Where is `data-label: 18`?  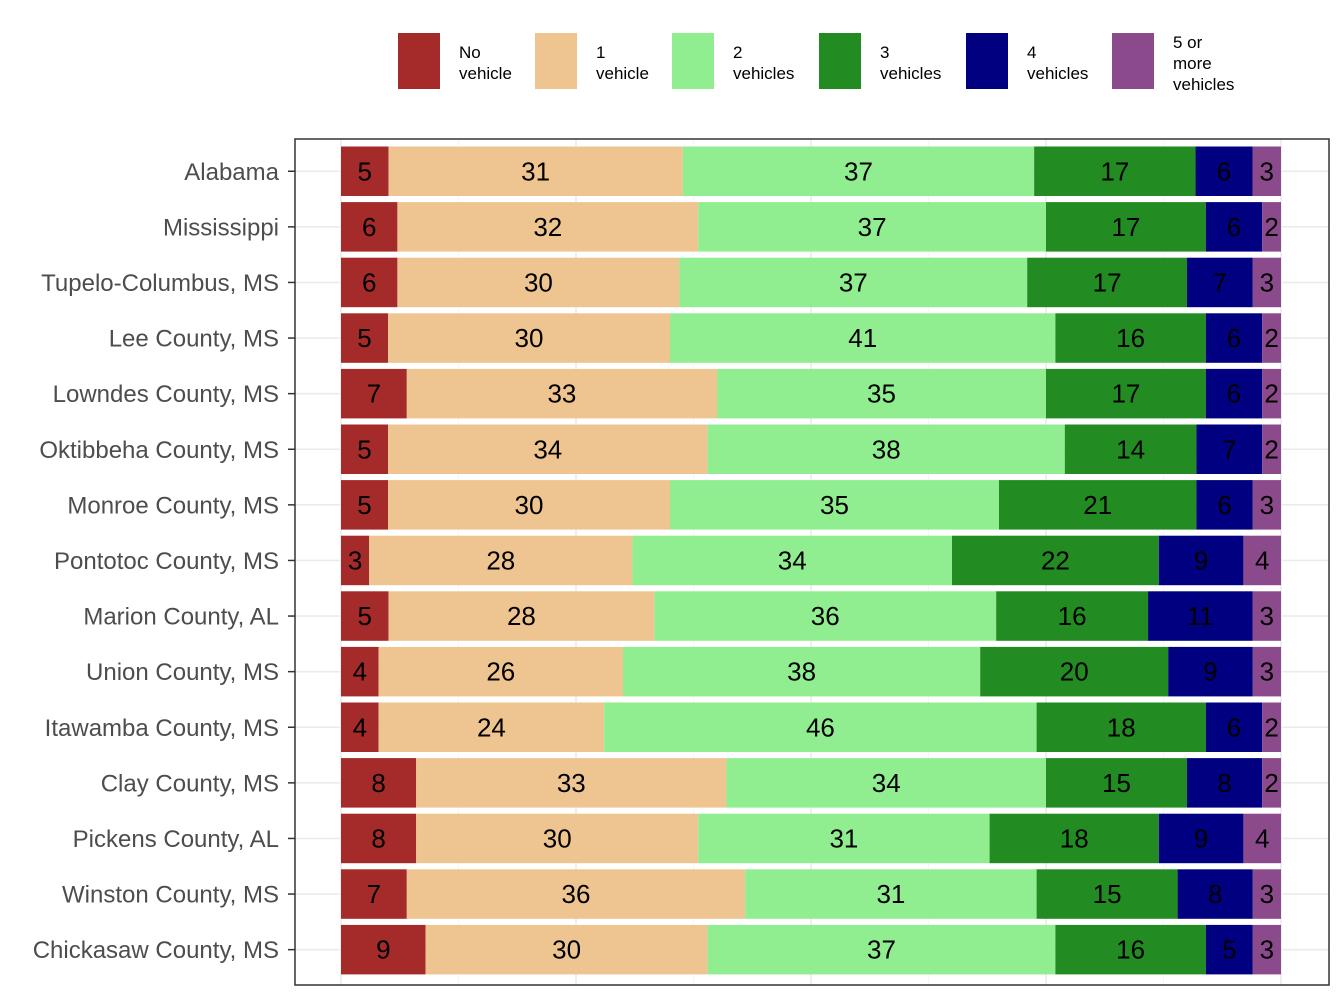
data-label: 18 is located at coordinates (1121, 727).